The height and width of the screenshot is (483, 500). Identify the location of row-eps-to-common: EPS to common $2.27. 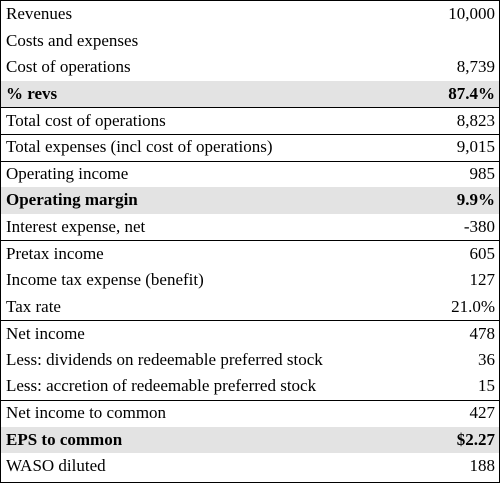
(250, 440).